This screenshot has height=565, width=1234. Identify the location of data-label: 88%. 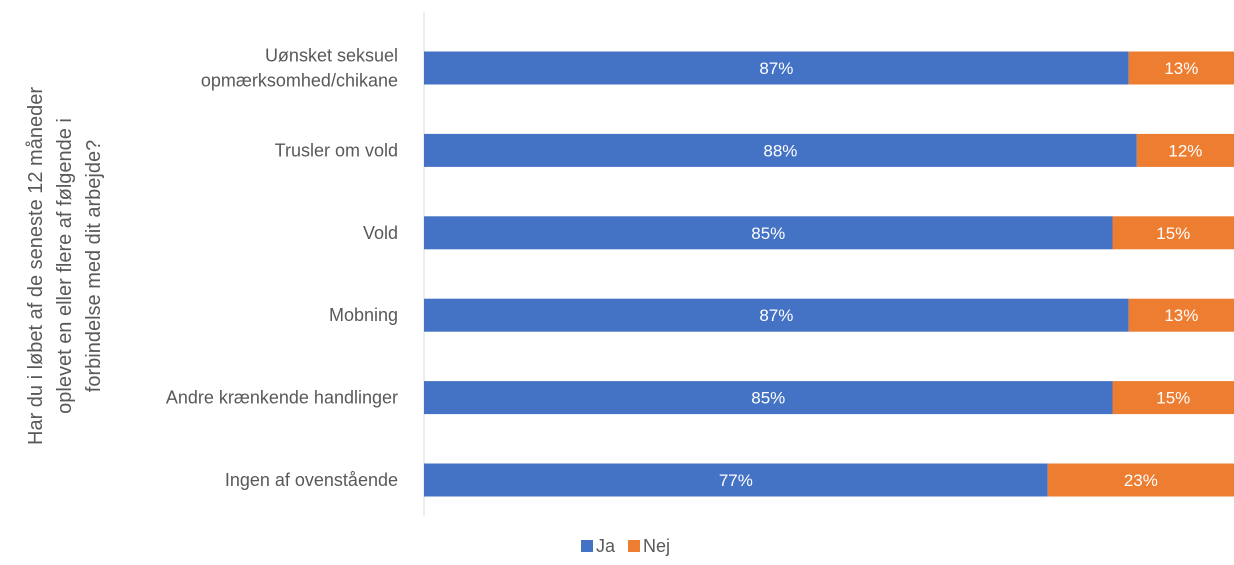
(780, 150).